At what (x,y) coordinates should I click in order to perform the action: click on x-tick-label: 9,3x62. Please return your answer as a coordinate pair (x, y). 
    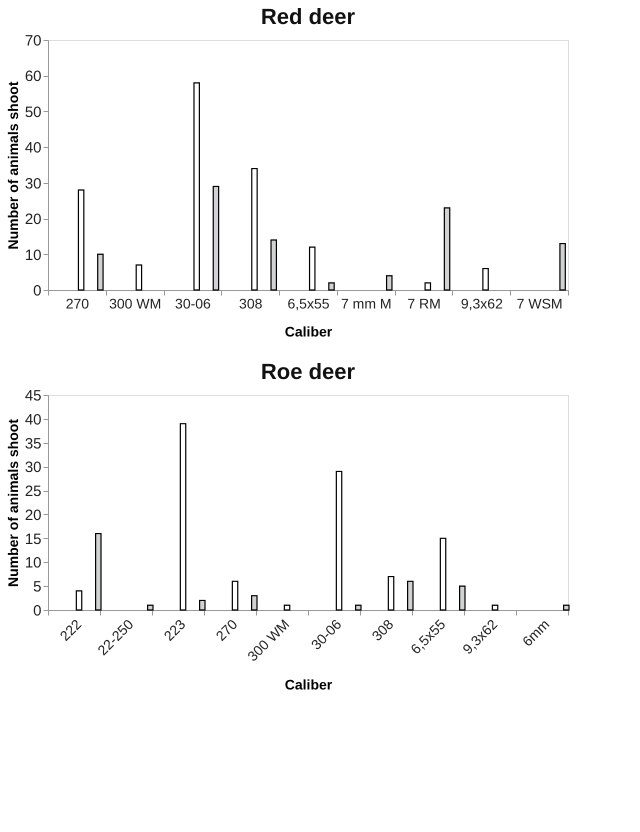
    Looking at the image, I should click on (482, 304).